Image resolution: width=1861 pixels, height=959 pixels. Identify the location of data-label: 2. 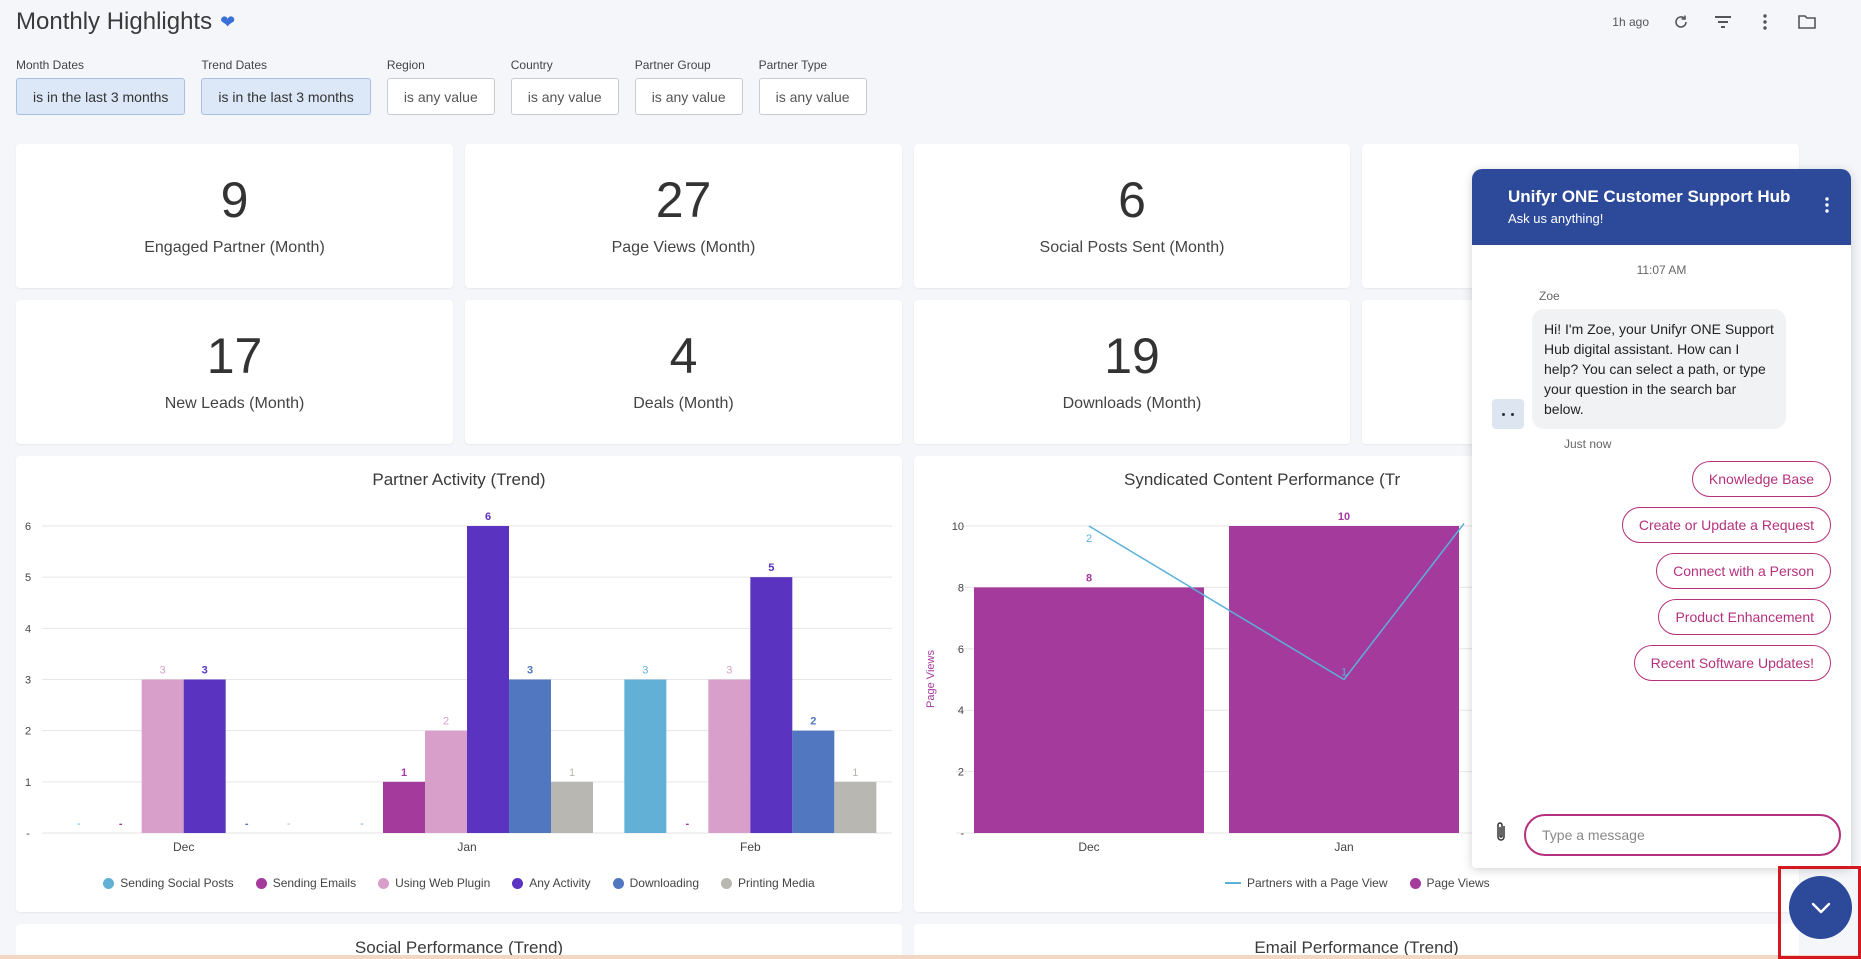
(813, 722).